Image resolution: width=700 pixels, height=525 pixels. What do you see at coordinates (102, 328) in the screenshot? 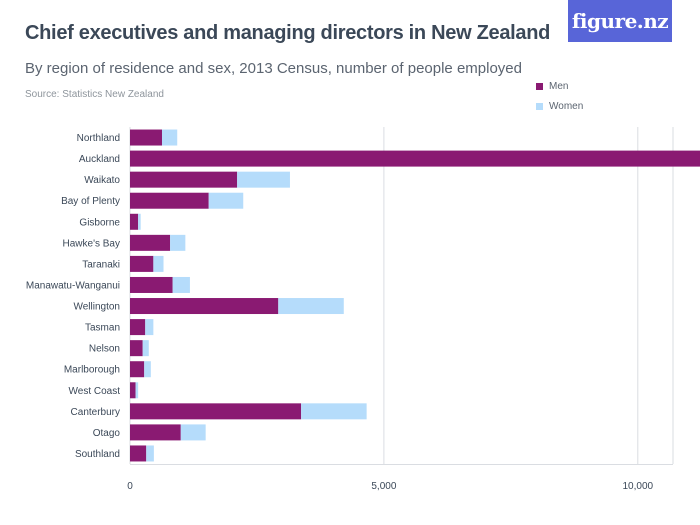
I see `category-label: Tasman` at bounding box center [102, 328].